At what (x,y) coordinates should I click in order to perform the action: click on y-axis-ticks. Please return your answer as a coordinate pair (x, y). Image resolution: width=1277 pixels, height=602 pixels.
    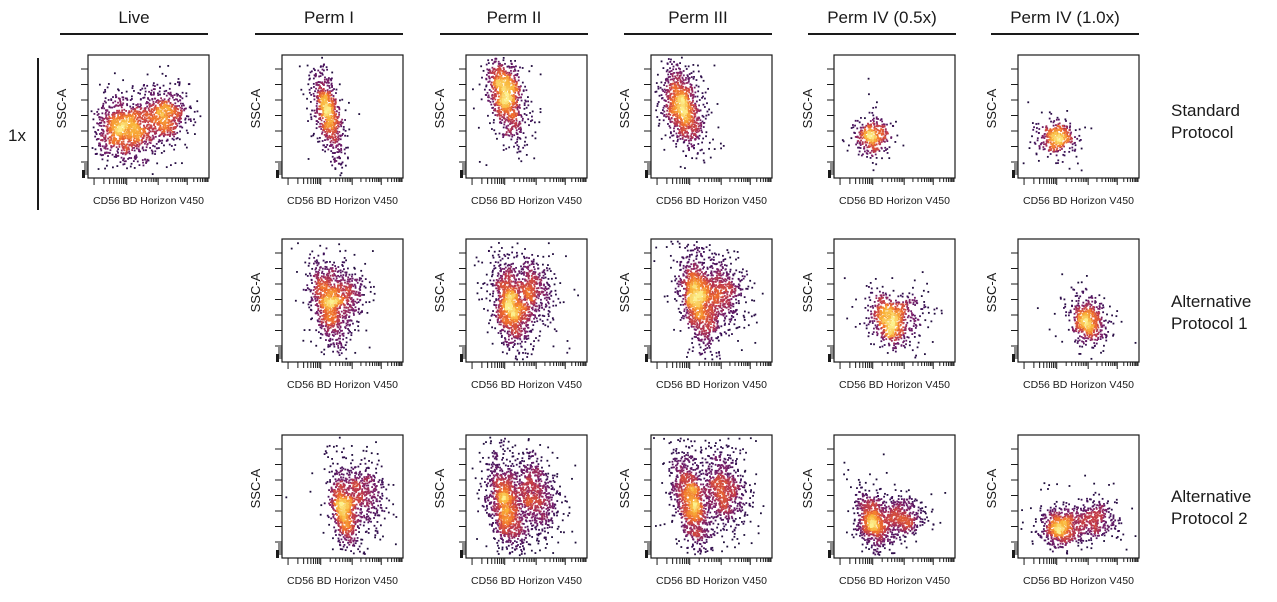
    Looking at the image, I should click on (1014, 123).